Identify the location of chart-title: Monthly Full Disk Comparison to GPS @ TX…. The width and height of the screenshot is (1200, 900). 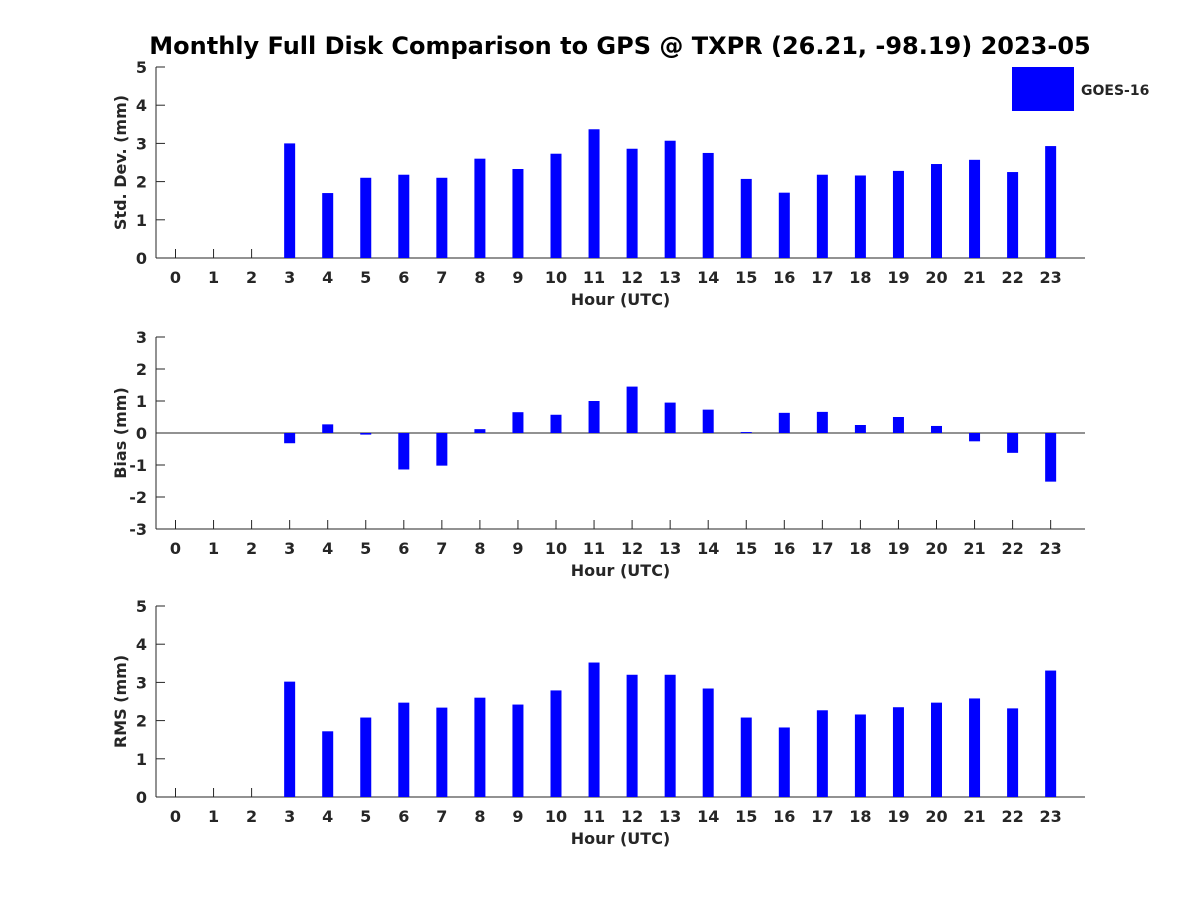
(619, 46).